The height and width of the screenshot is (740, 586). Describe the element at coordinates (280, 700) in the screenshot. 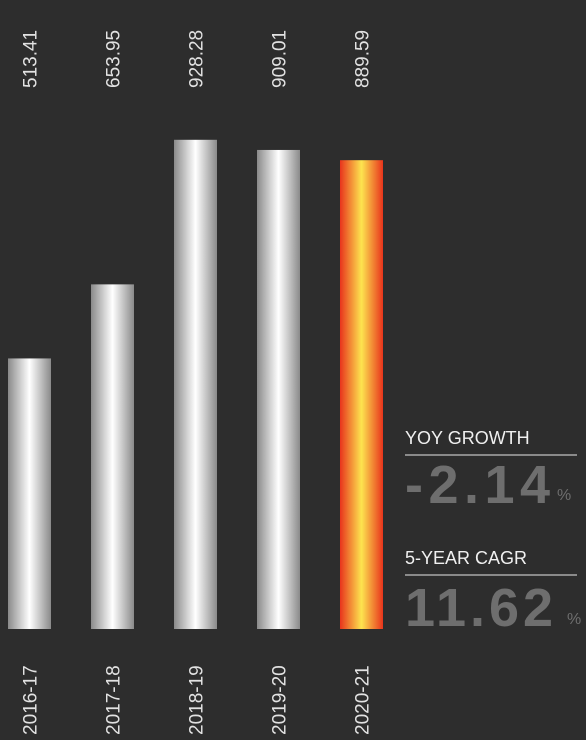

I see `x-tick-label: 2019-20` at that location.